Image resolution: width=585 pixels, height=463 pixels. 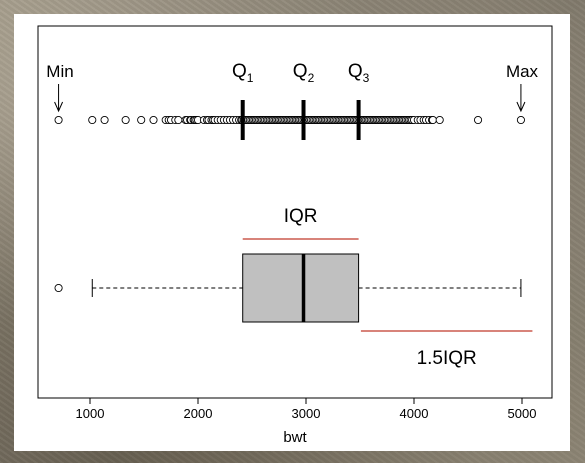 I want to click on x-tick-label: 4000, so click(x=414, y=413).